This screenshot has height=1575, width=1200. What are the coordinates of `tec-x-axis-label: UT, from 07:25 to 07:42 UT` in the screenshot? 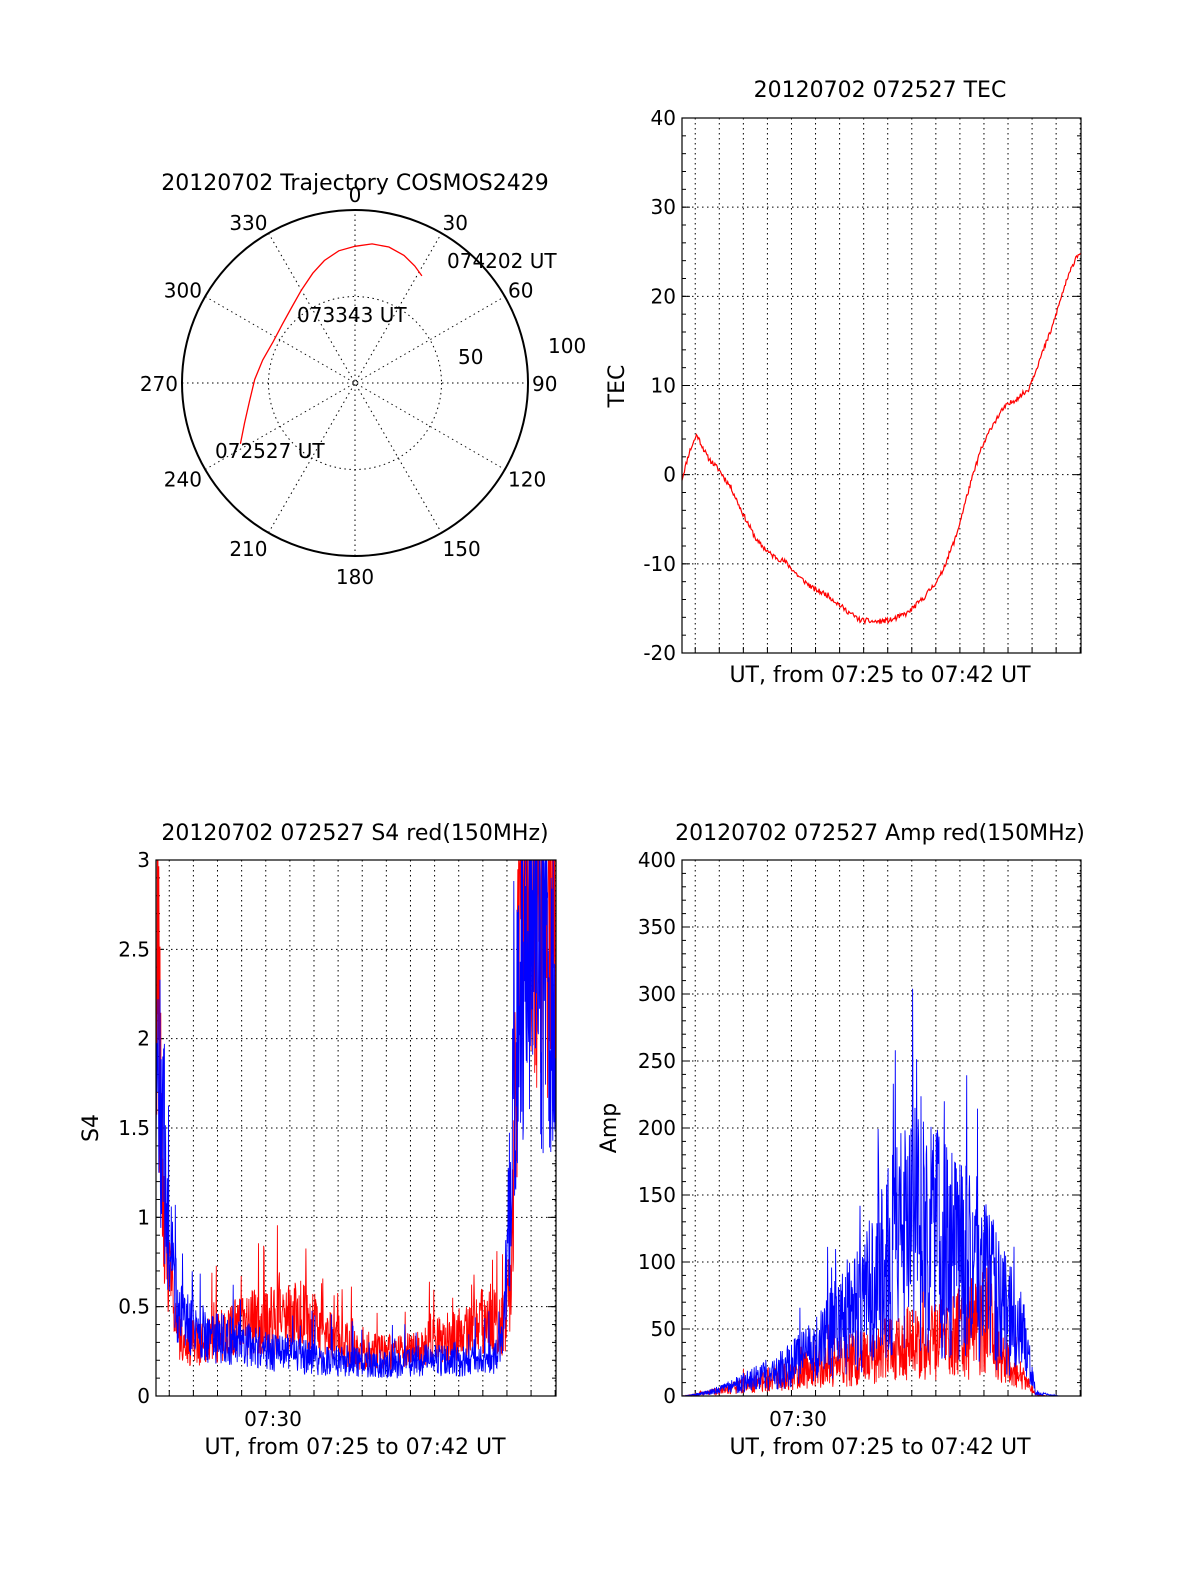 It's located at (880, 675).